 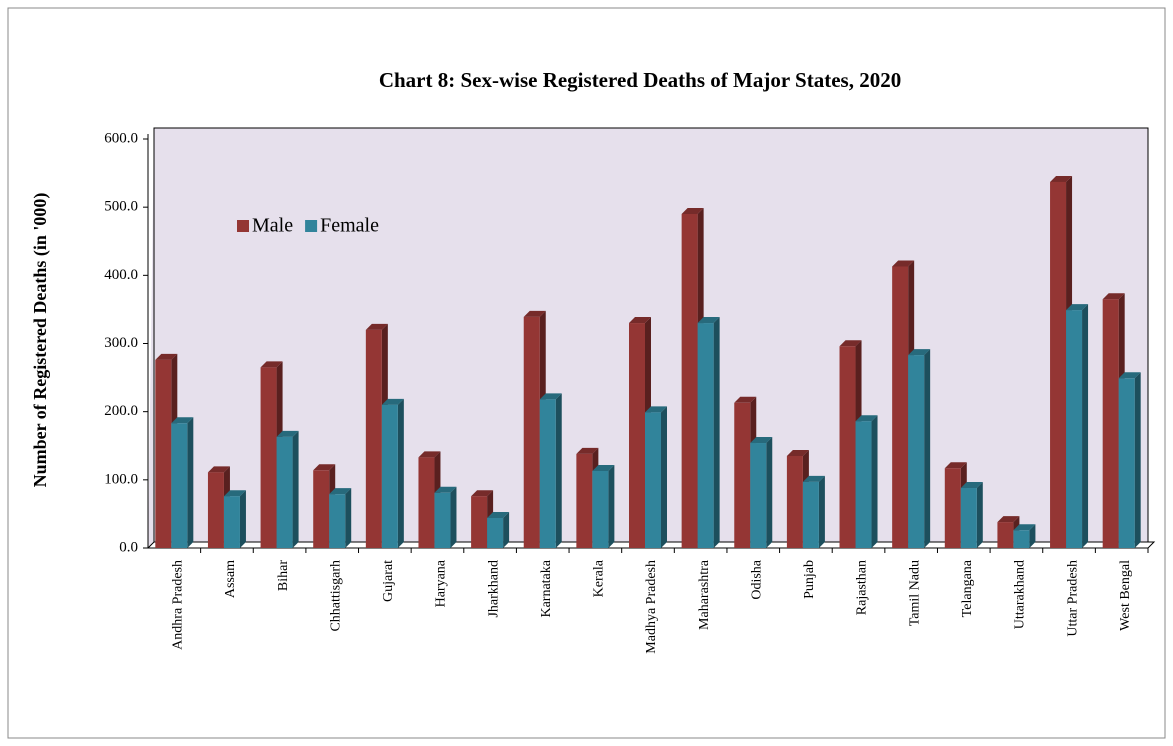 I want to click on y-tick-label: 600.0, so click(x=121, y=138).